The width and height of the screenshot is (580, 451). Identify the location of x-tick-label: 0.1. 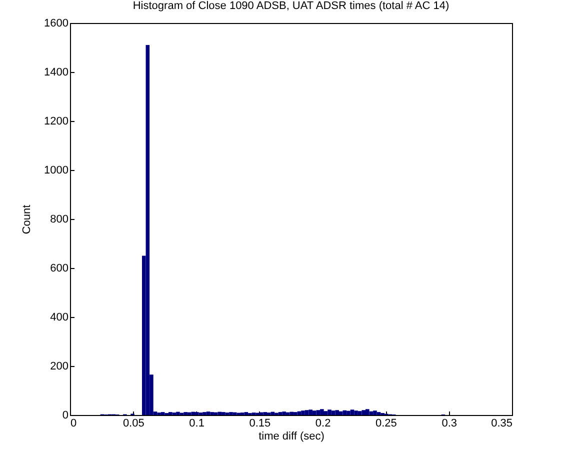
(196, 424).